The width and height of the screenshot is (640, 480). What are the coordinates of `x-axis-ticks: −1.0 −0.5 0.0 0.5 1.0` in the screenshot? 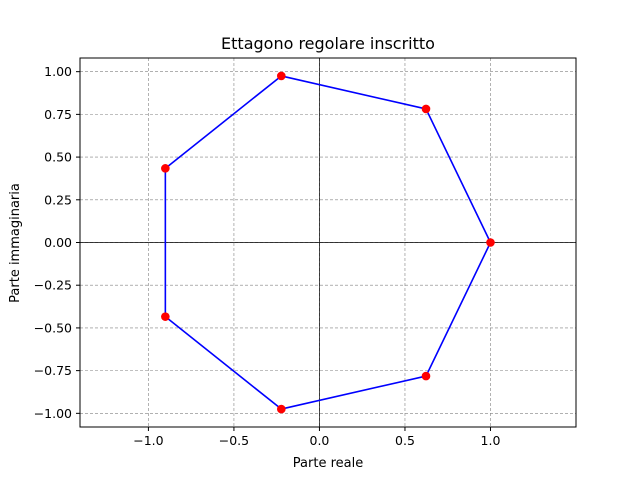 It's located at (316, 437).